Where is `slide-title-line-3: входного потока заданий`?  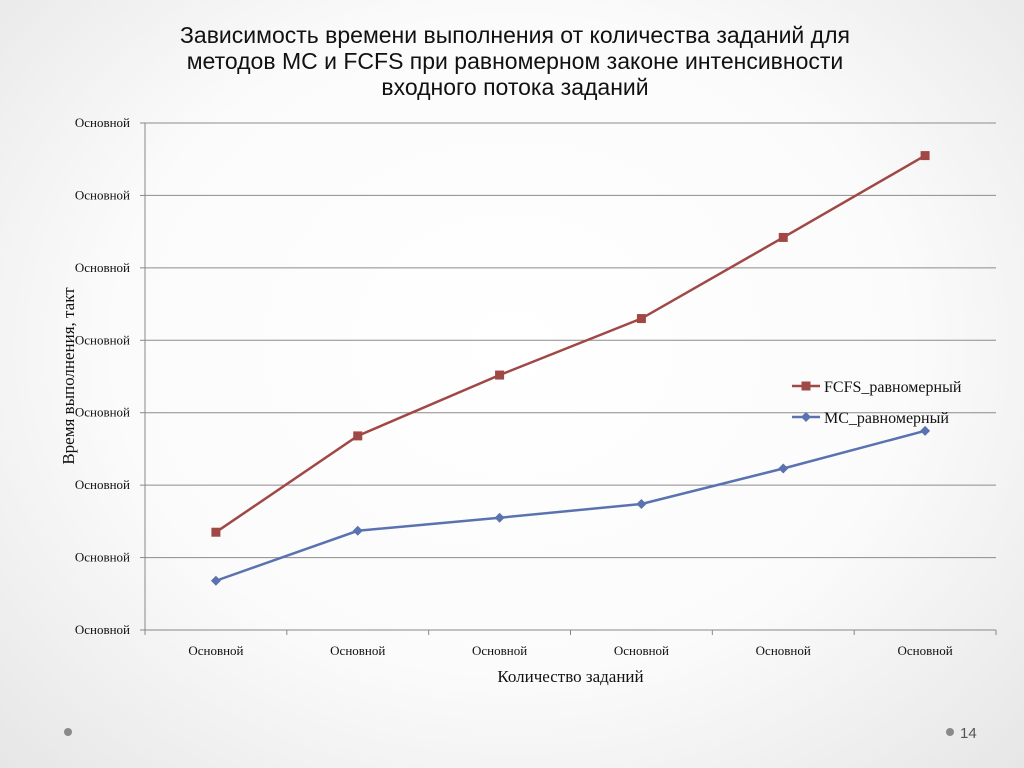
slide-title-line-3: входного потока заданий is located at coordinates (515, 87).